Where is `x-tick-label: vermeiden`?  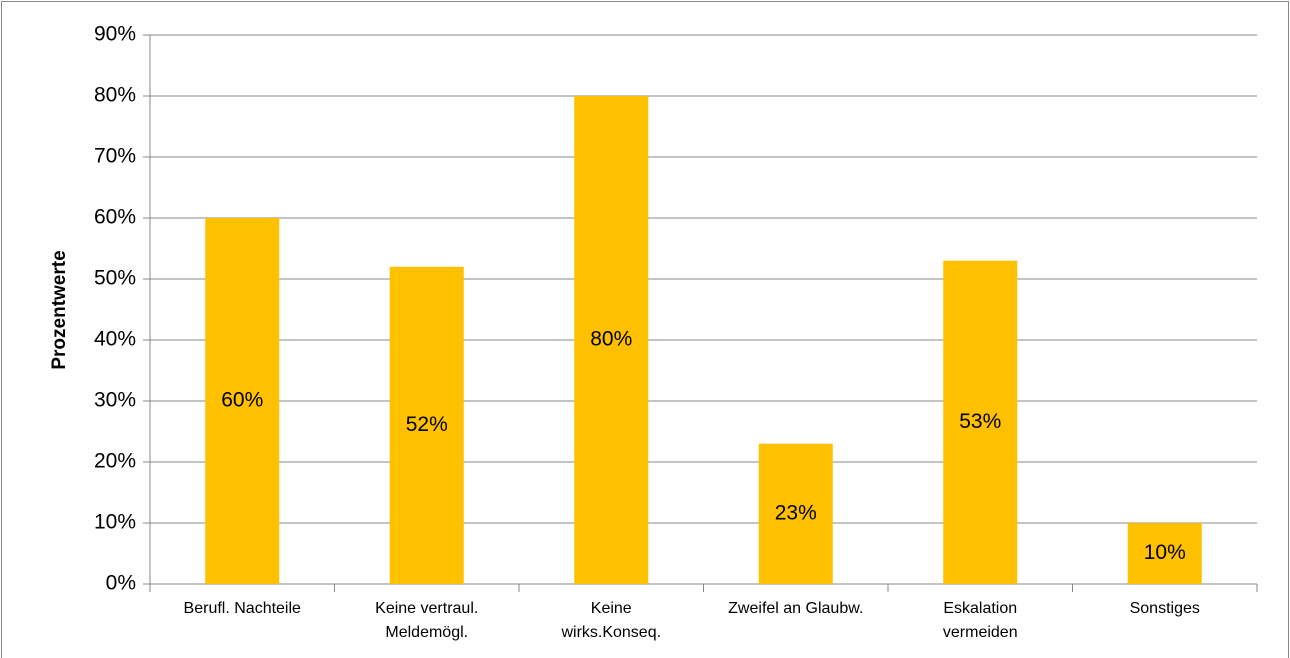
x-tick-label: vermeiden is located at coordinates (980, 632).